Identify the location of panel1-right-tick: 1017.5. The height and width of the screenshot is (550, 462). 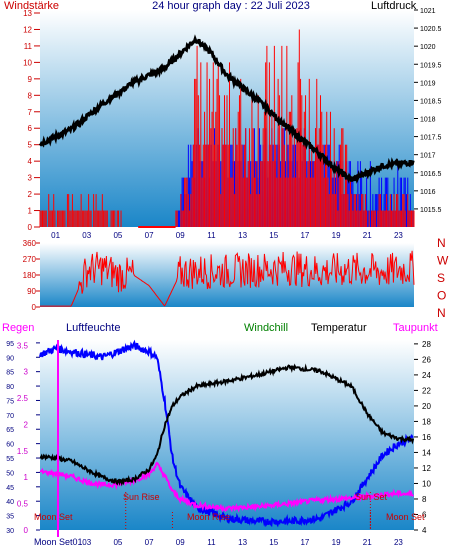
(431, 138).